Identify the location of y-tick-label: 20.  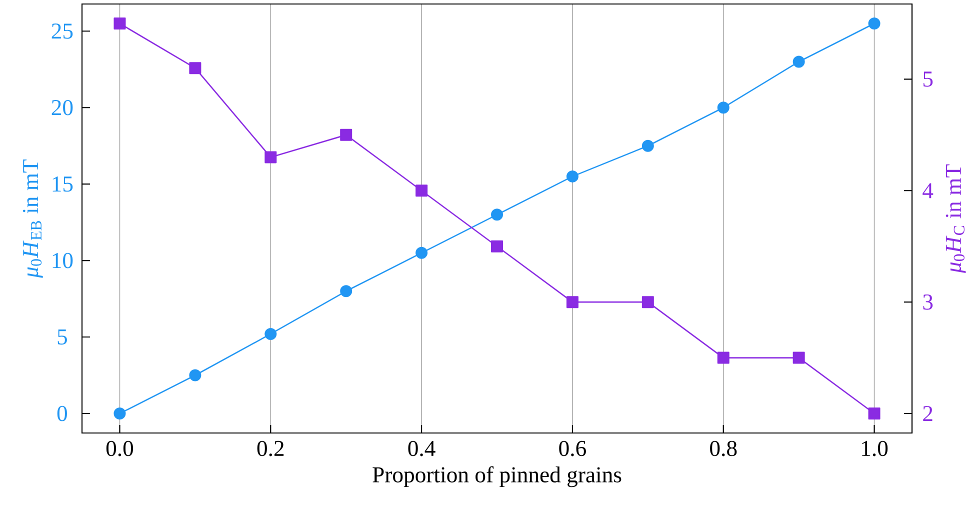
(62, 108).